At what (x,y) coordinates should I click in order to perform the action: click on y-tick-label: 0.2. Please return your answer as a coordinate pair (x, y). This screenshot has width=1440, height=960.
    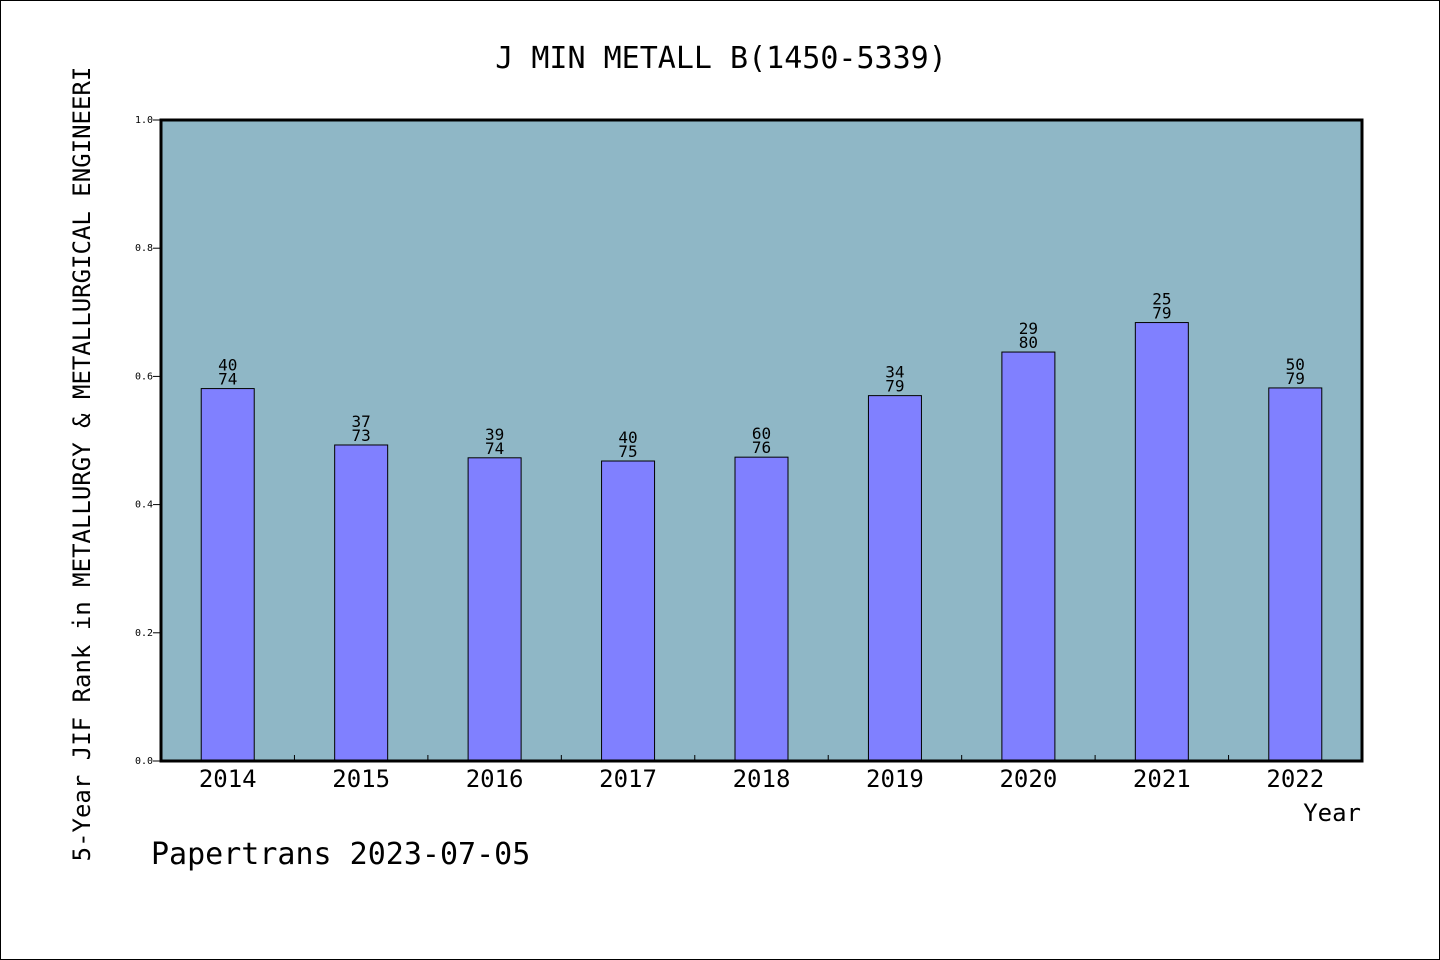
    Looking at the image, I should click on (144, 633).